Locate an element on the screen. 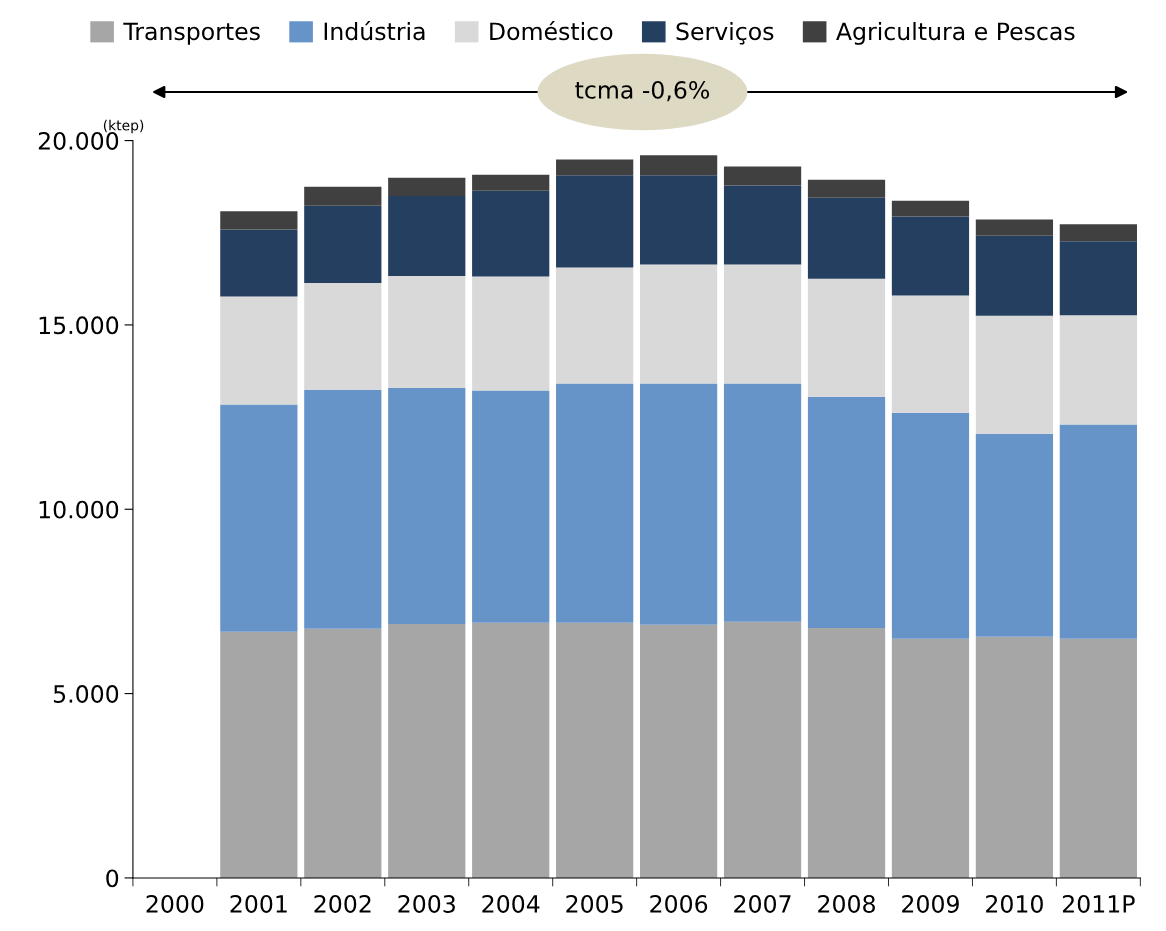 The height and width of the screenshot is (931, 1166). x-tick-label: 2008 is located at coordinates (846, 904).